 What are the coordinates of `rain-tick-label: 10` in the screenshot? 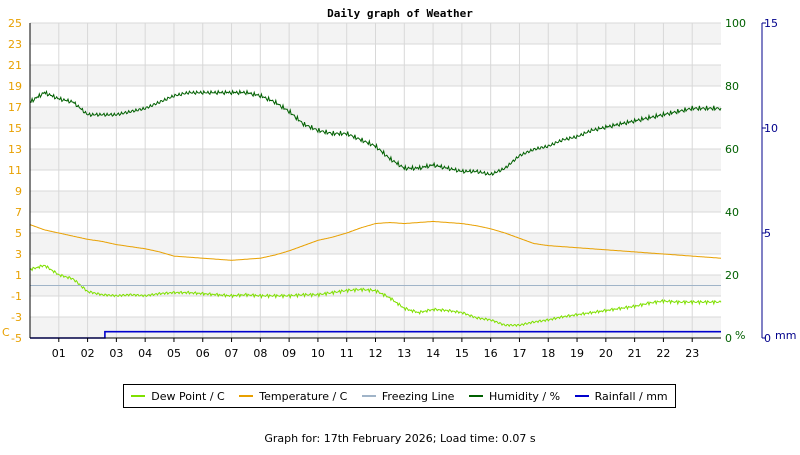 It's located at (771, 128).